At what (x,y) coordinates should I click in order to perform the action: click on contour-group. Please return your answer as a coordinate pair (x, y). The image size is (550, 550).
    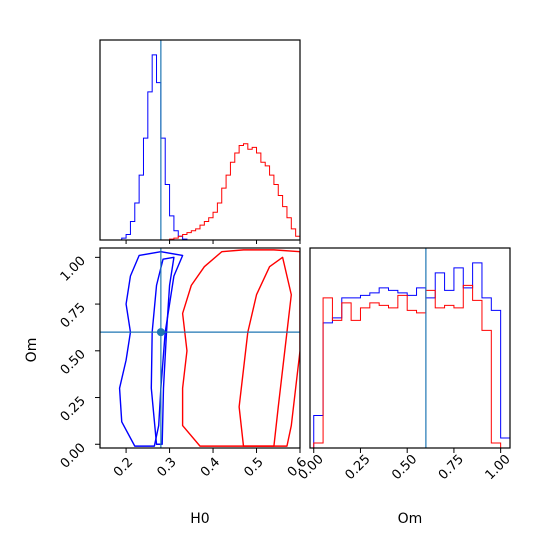
    Looking at the image, I should click on (209, 348).